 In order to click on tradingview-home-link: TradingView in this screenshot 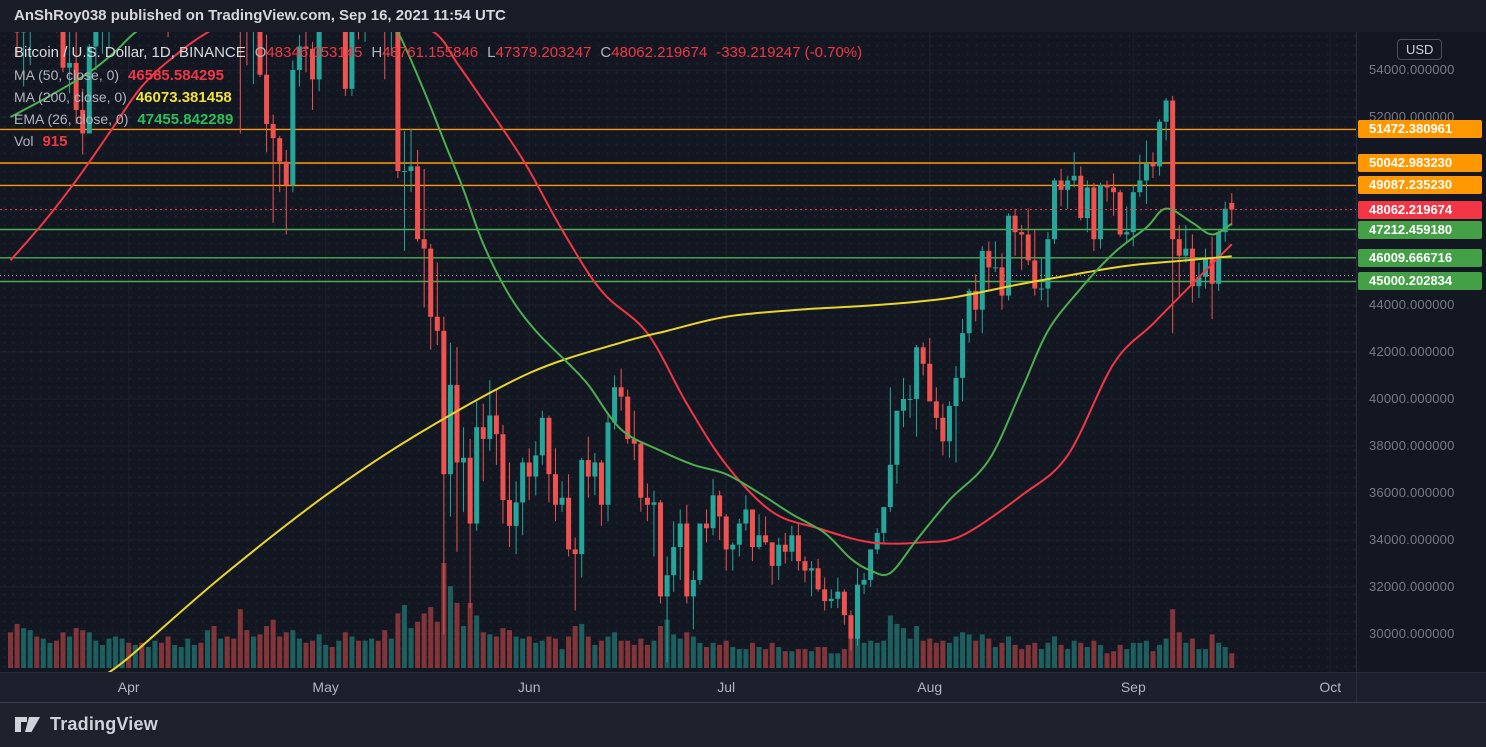, I will do `click(86, 724)`.